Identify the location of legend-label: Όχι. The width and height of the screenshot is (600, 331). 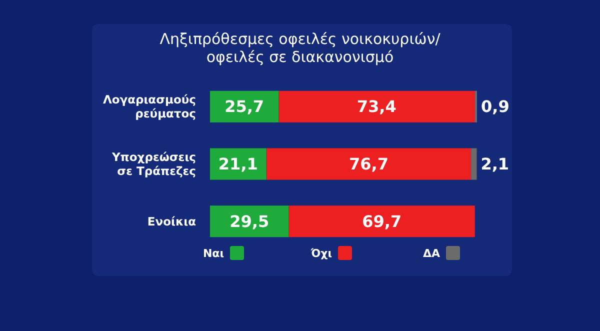
(321, 253).